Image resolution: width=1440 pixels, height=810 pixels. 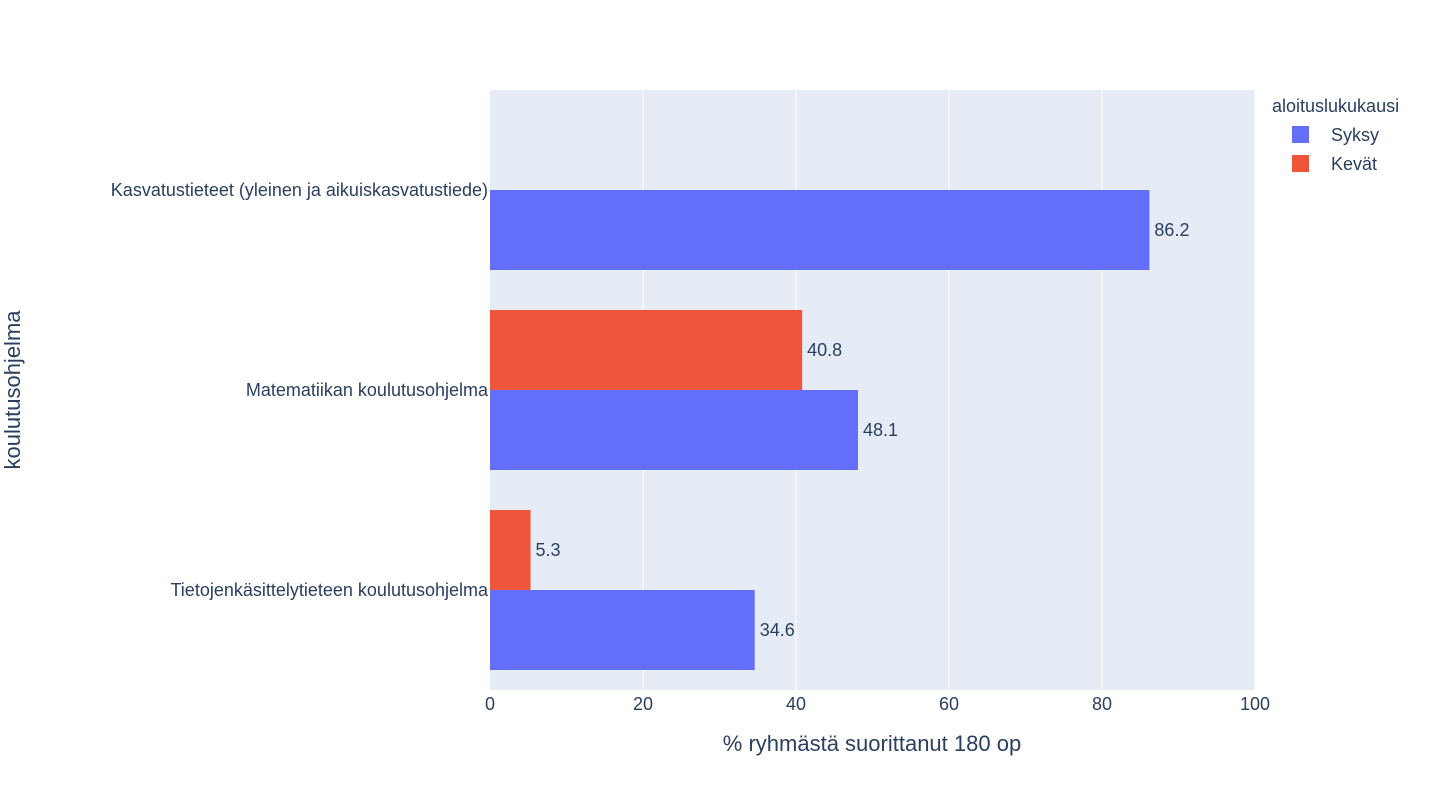 I want to click on x-axis-ticks: 0 20 40 60 80 100, so click(x=877, y=704).